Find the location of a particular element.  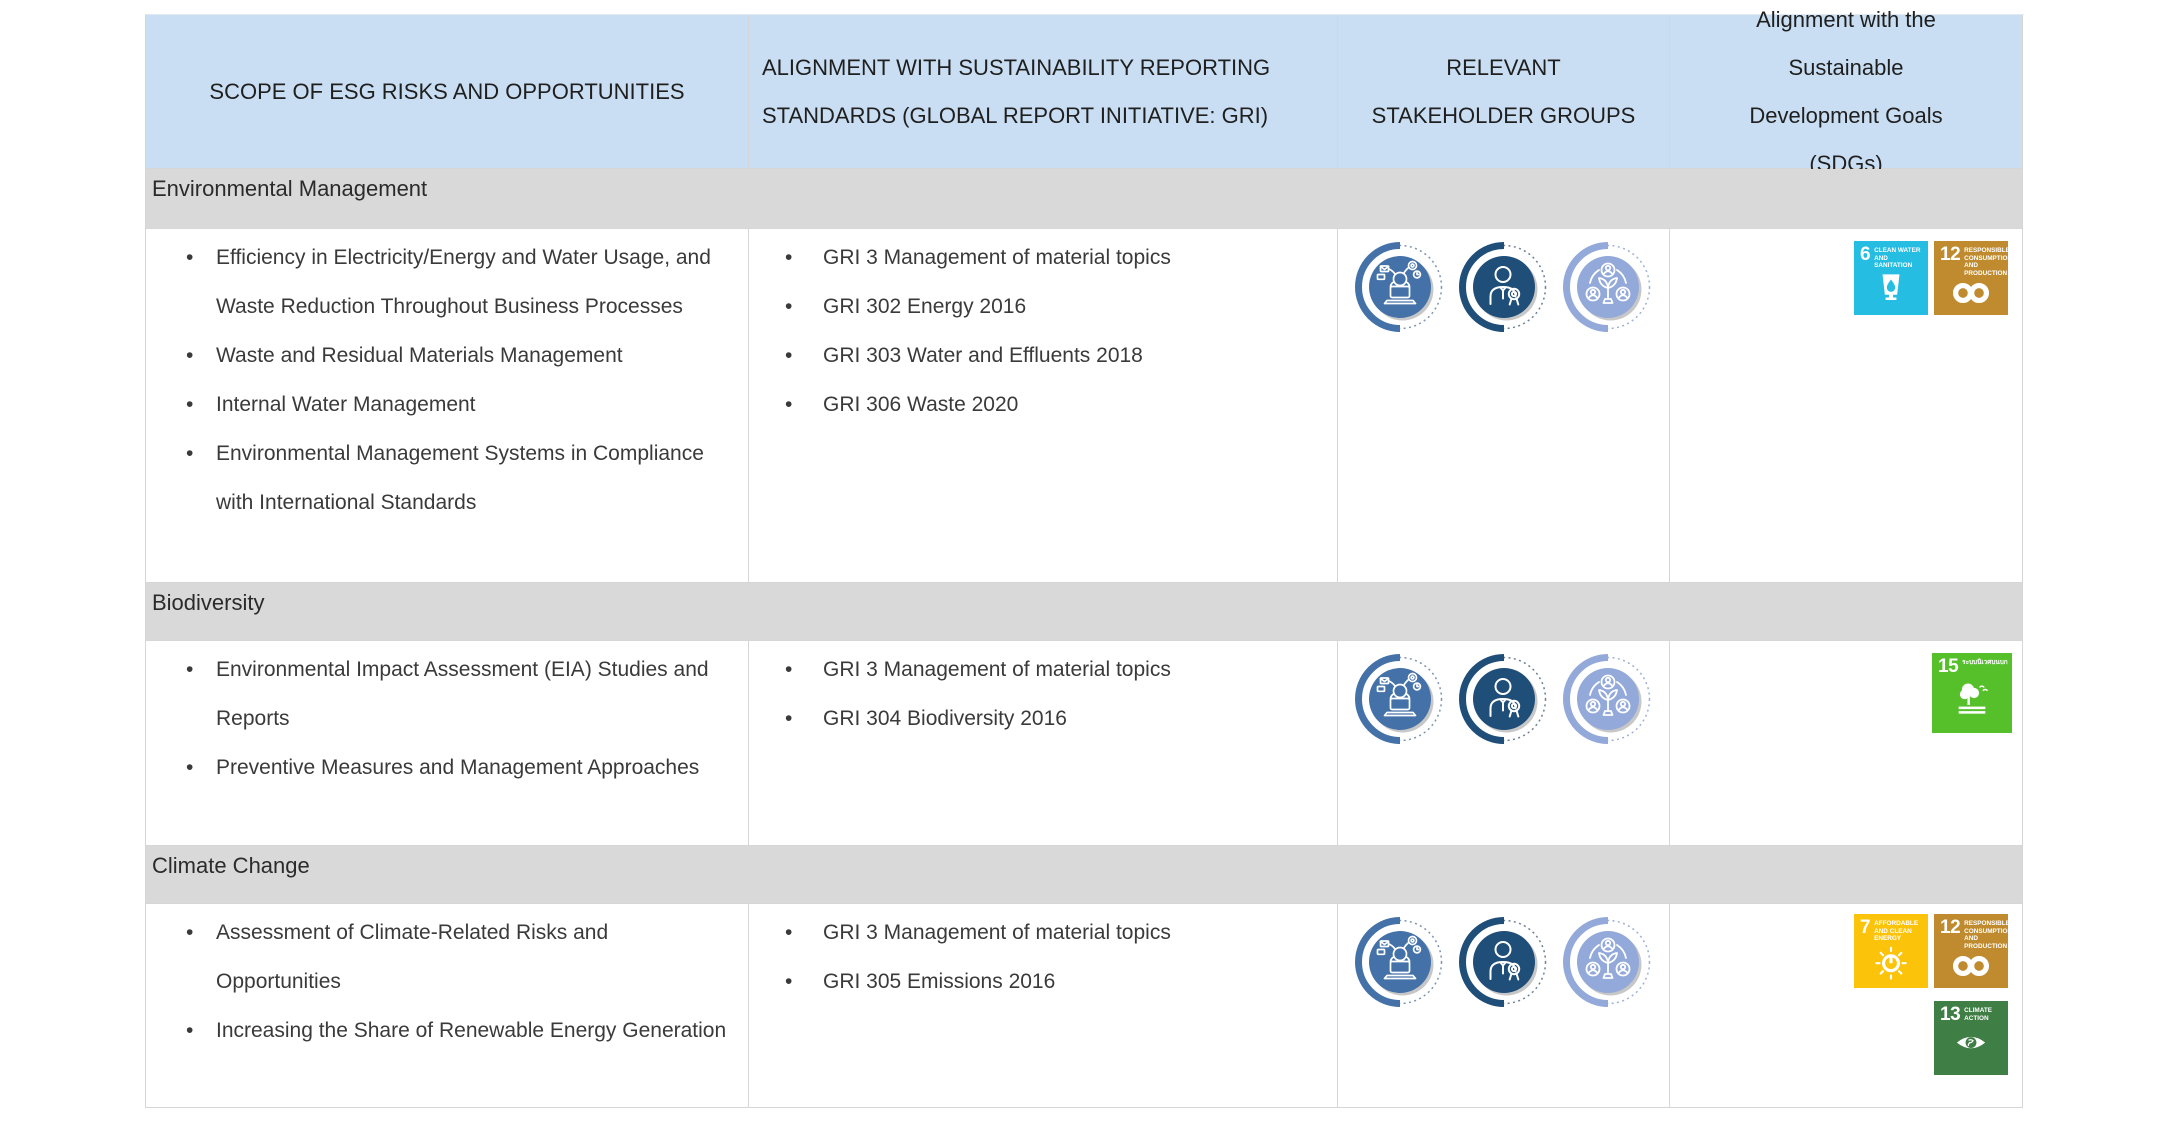

column-header-label: SCOPE OF ESG RISKS AND OPPORTUNITIES is located at coordinates (447, 91).